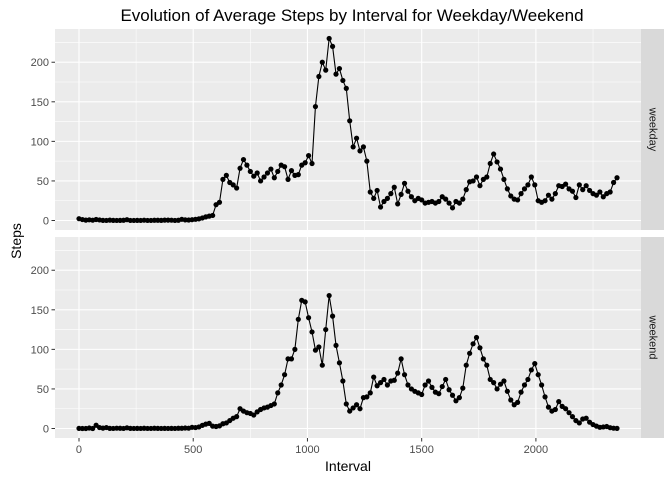 The height and width of the screenshot is (480, 672). I want to click on x-axis-title: Interval, so click(348, 466).